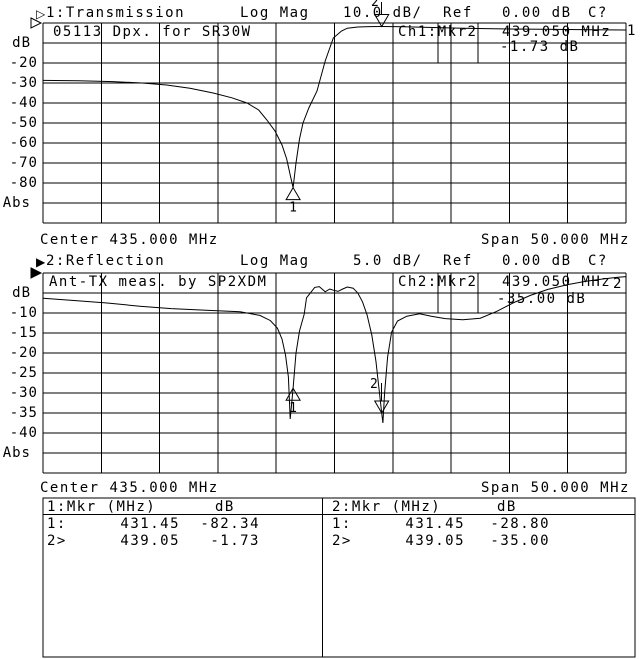  I want to click on channel1-format: Log Mag, so click(275, 13).